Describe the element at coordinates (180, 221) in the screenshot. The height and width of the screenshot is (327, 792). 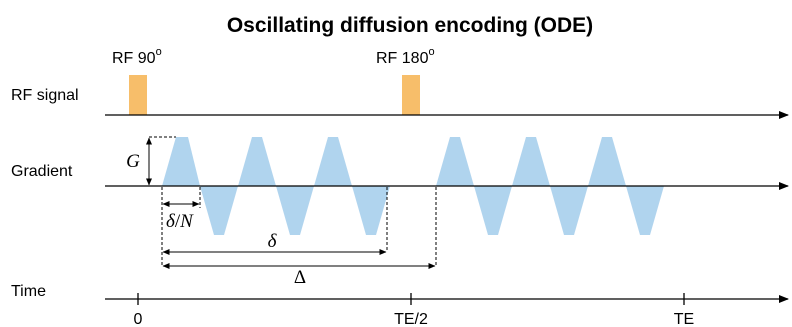
I see `delta-over-n-label: δ/N` at that location.